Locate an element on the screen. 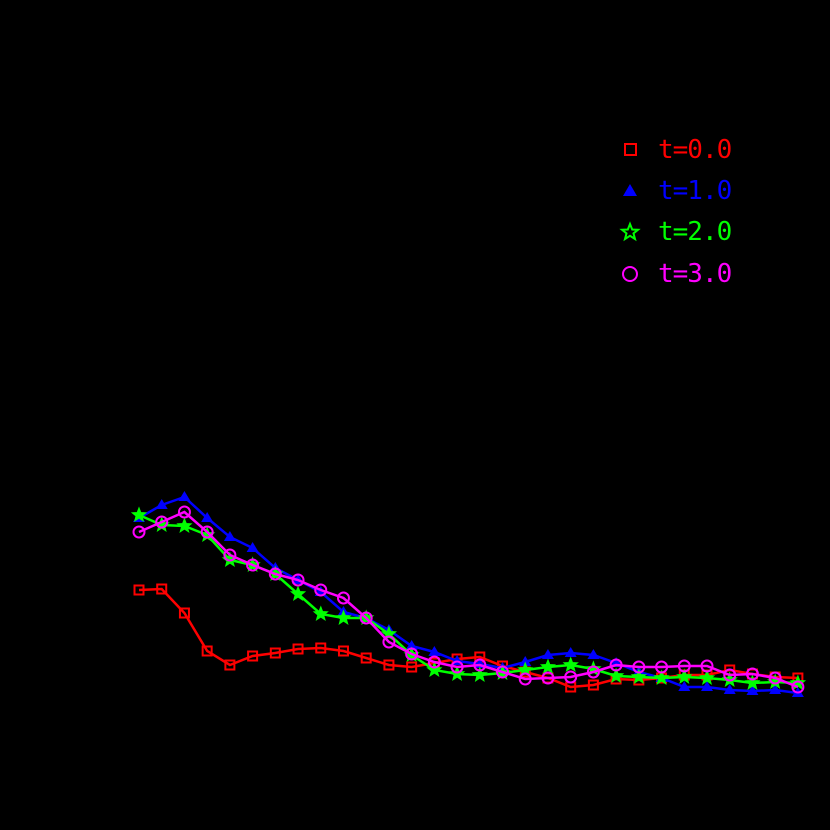 Image resolution: width=830 pixels, height=830 pixels. square-open-icon is located at coordinates (630, 149).